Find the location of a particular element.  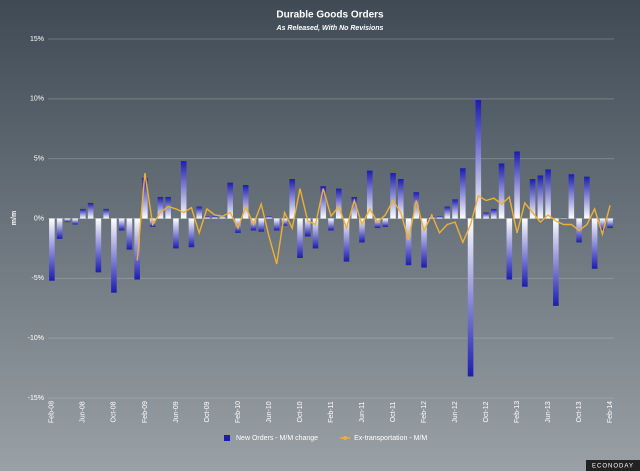

line is located at coordinates (373, 218).